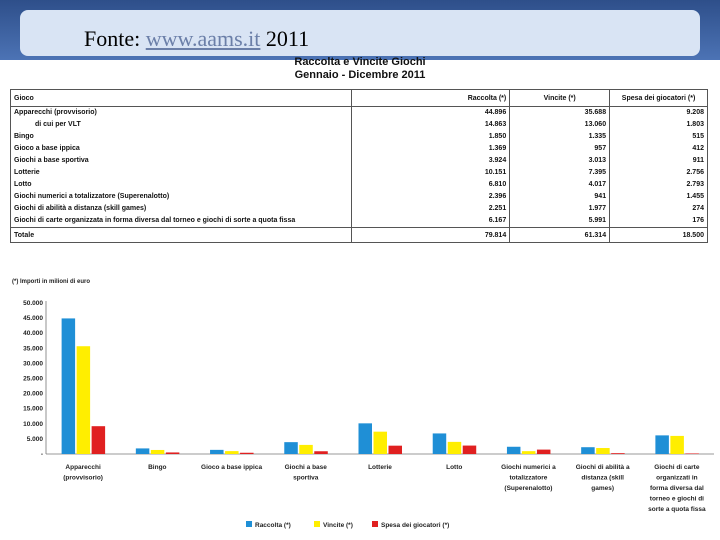 This screenshot has width=720, height=540. Describe the element at coordinates (560, 137) in the screenshot. I see `table-cell-value: 1.335` at that location.